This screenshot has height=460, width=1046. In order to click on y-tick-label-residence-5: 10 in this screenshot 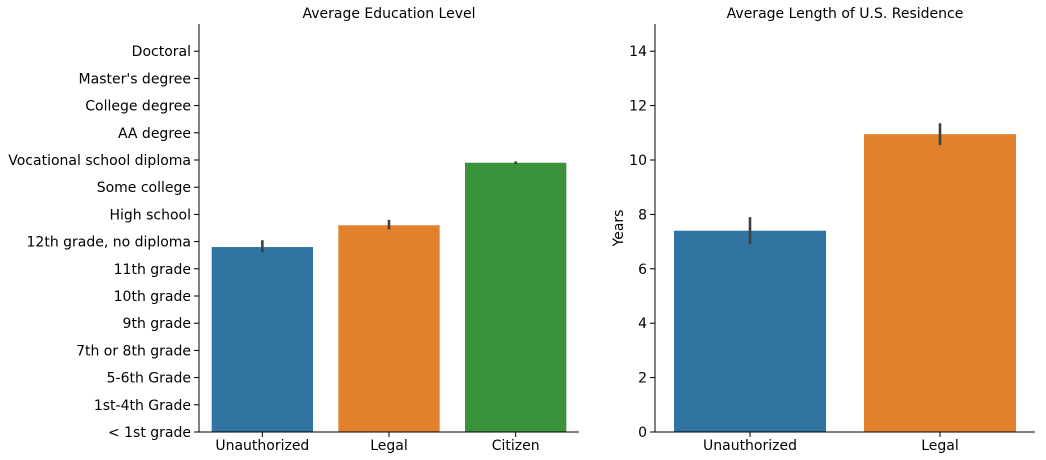, I will do `click(638, 161)`.